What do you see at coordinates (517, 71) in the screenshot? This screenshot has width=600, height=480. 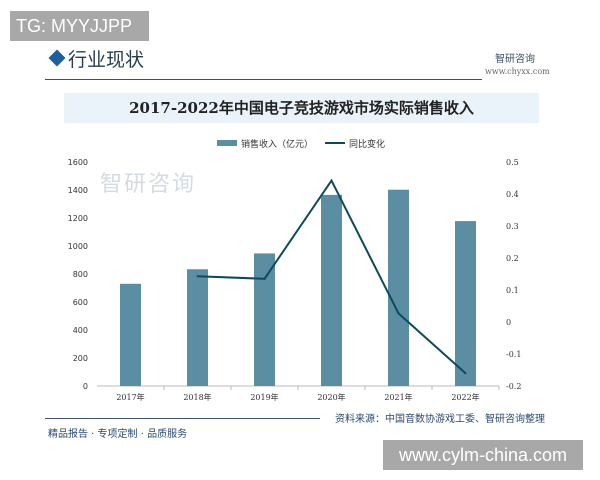 I see `brand-url: www.chyxx.com` at bounding box center [517, 71].